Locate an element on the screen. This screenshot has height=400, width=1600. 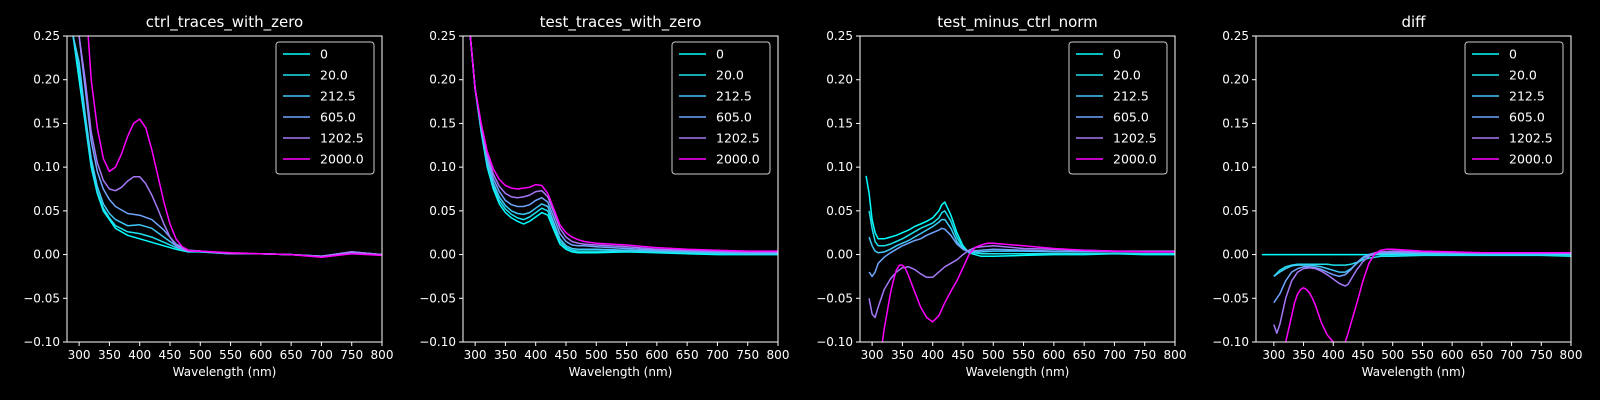
legend-label: 212.5 is located at coordinates (1527, 96).